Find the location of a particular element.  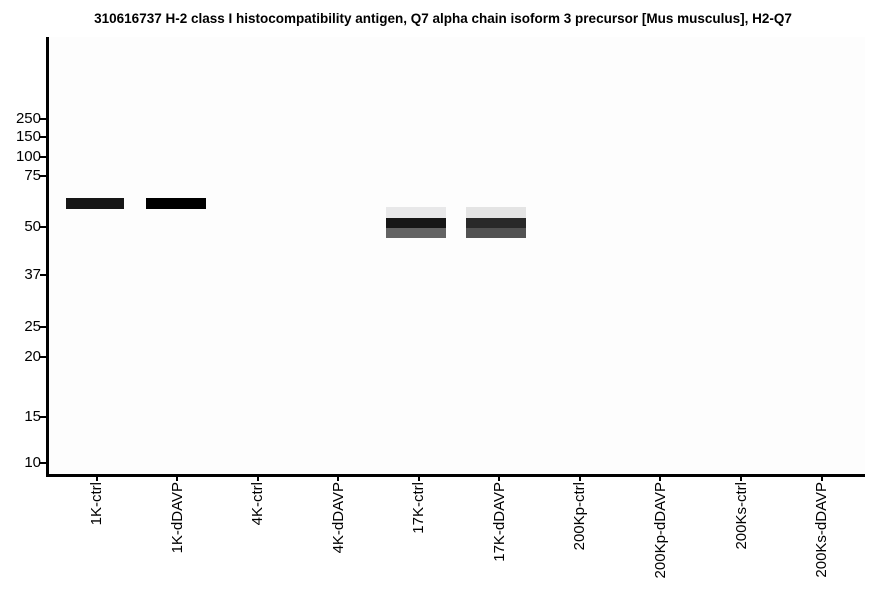

x-axis-label: 4K-dDAVP is located at coordinates (338, 518).